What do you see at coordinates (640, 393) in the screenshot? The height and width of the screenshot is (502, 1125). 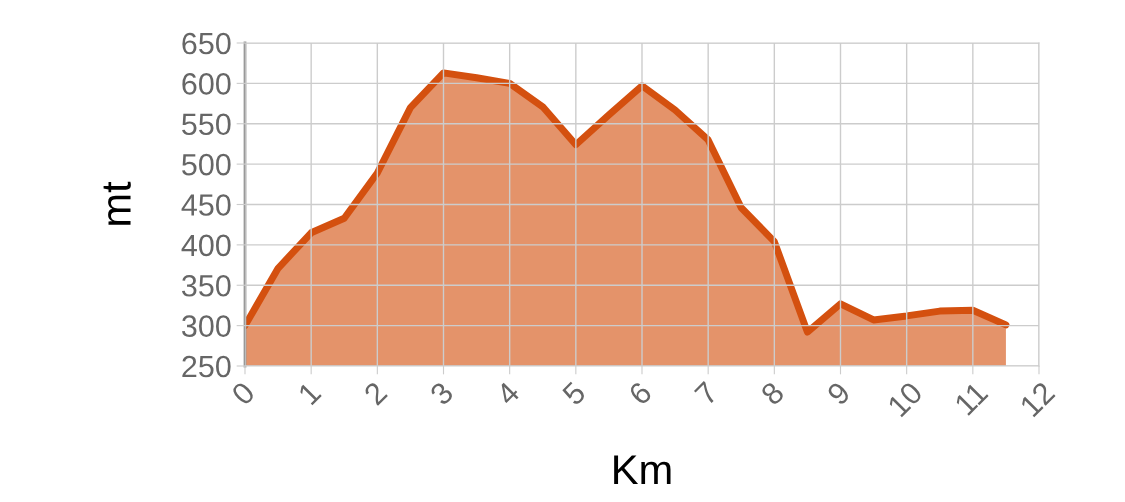 I see `x-tick-label: 6` at bounding box center [640, 393].